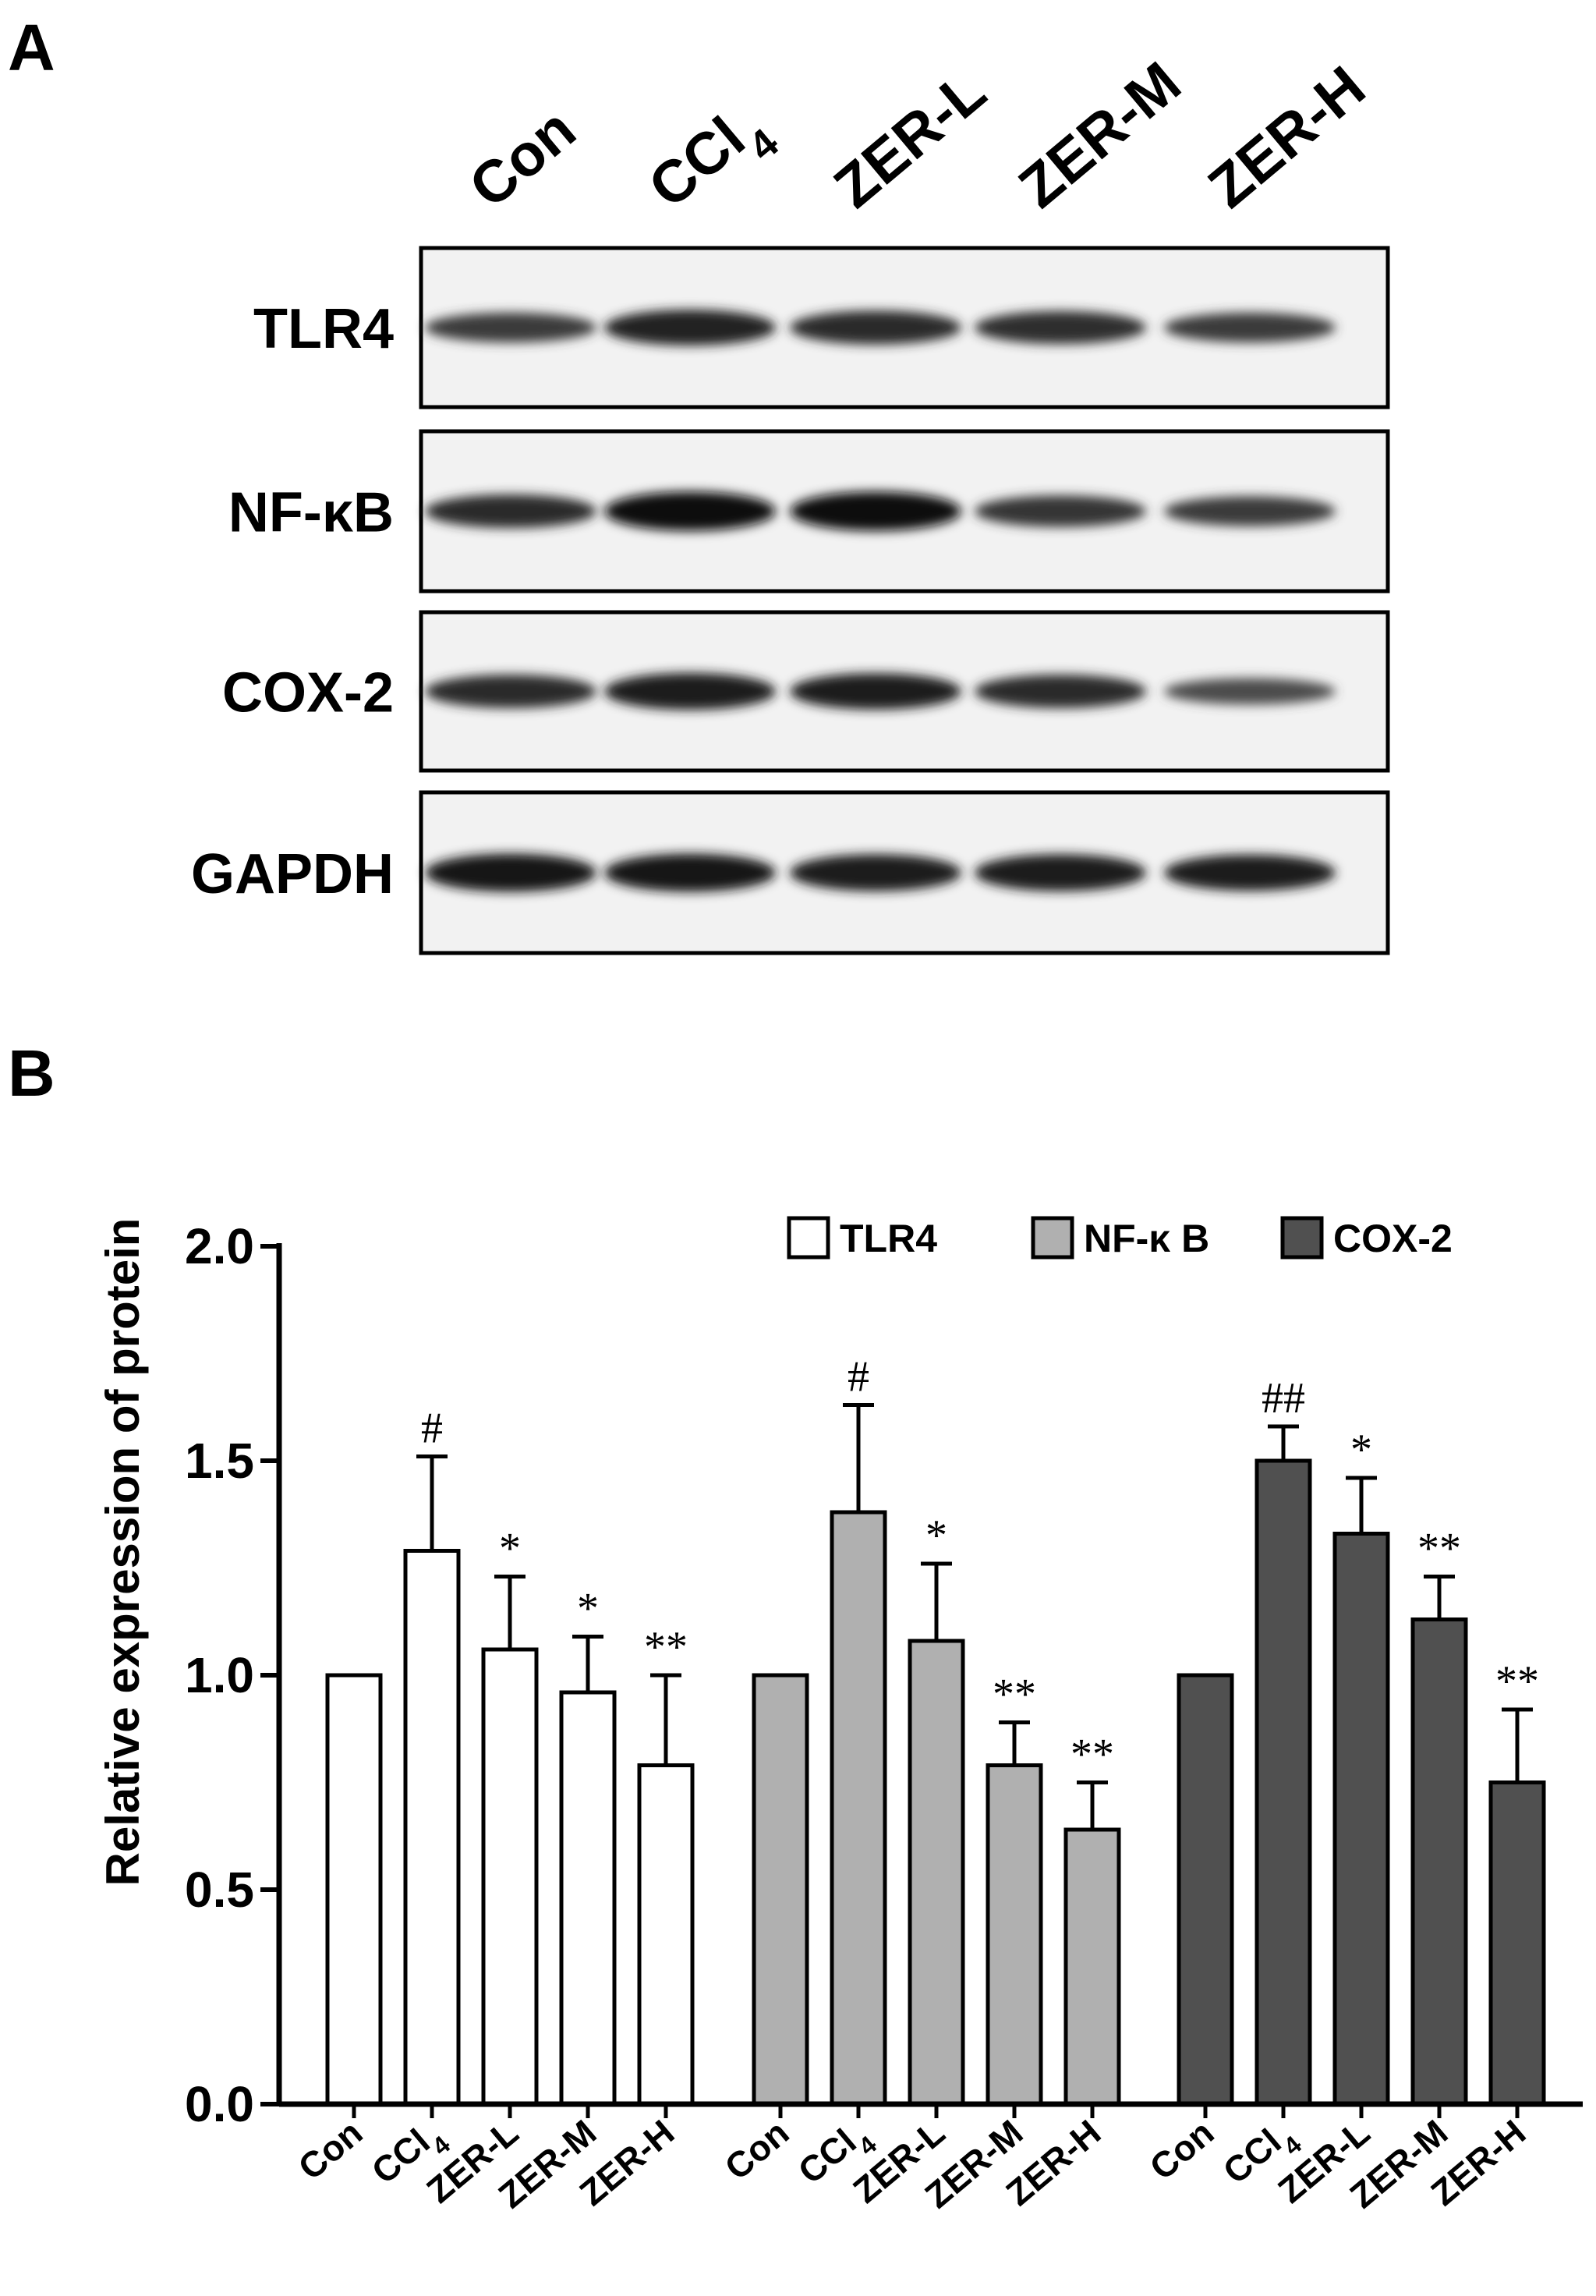 This screenshot has width=1596, height=2296. Describe the element at coordinates (219, 1246) in the screenshot. I see `y-tick-label: 2.0` at that location.